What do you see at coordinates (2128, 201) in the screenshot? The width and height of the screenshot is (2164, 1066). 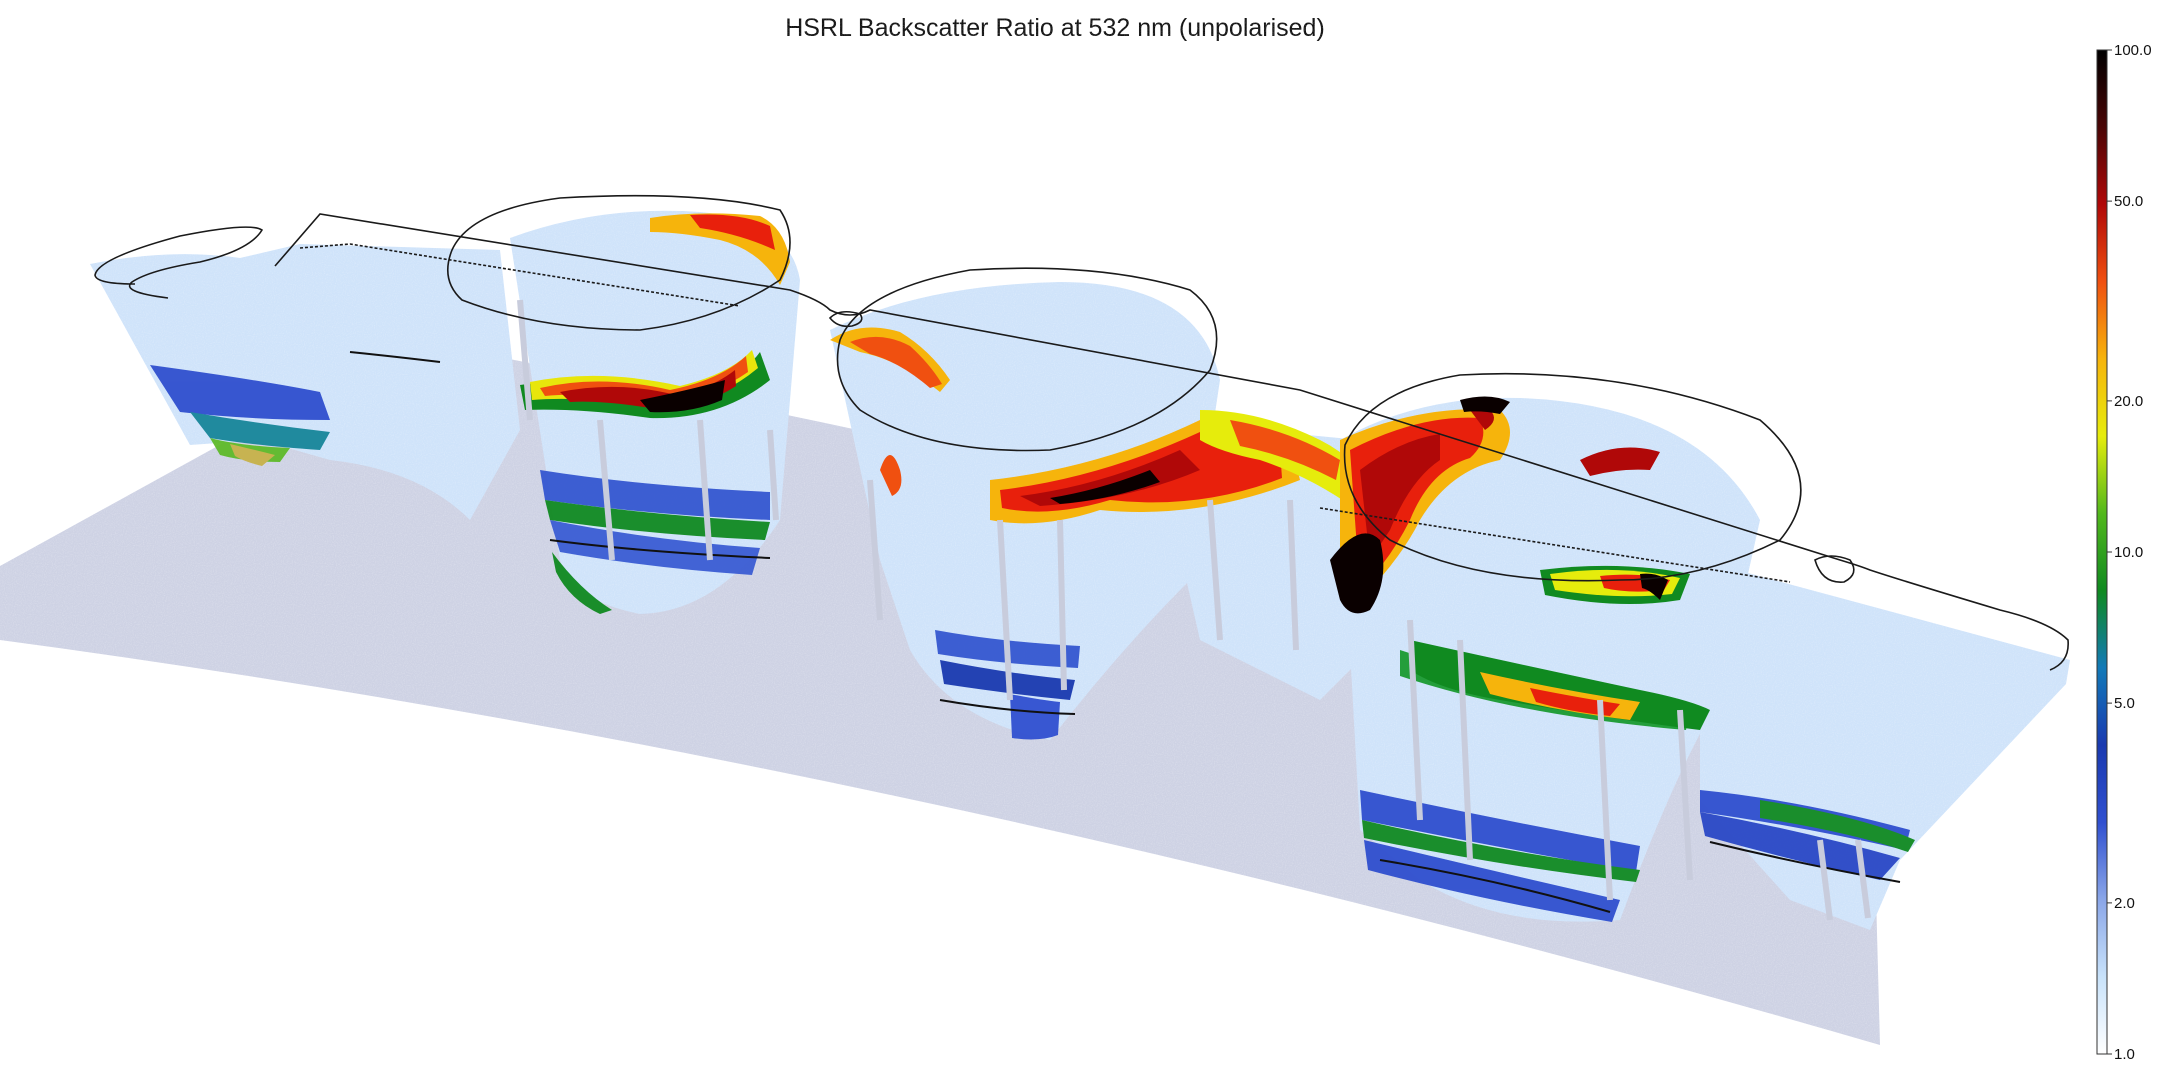 I see `colorbar-tick-label: 50.0` at bounding box center [2128, 201].